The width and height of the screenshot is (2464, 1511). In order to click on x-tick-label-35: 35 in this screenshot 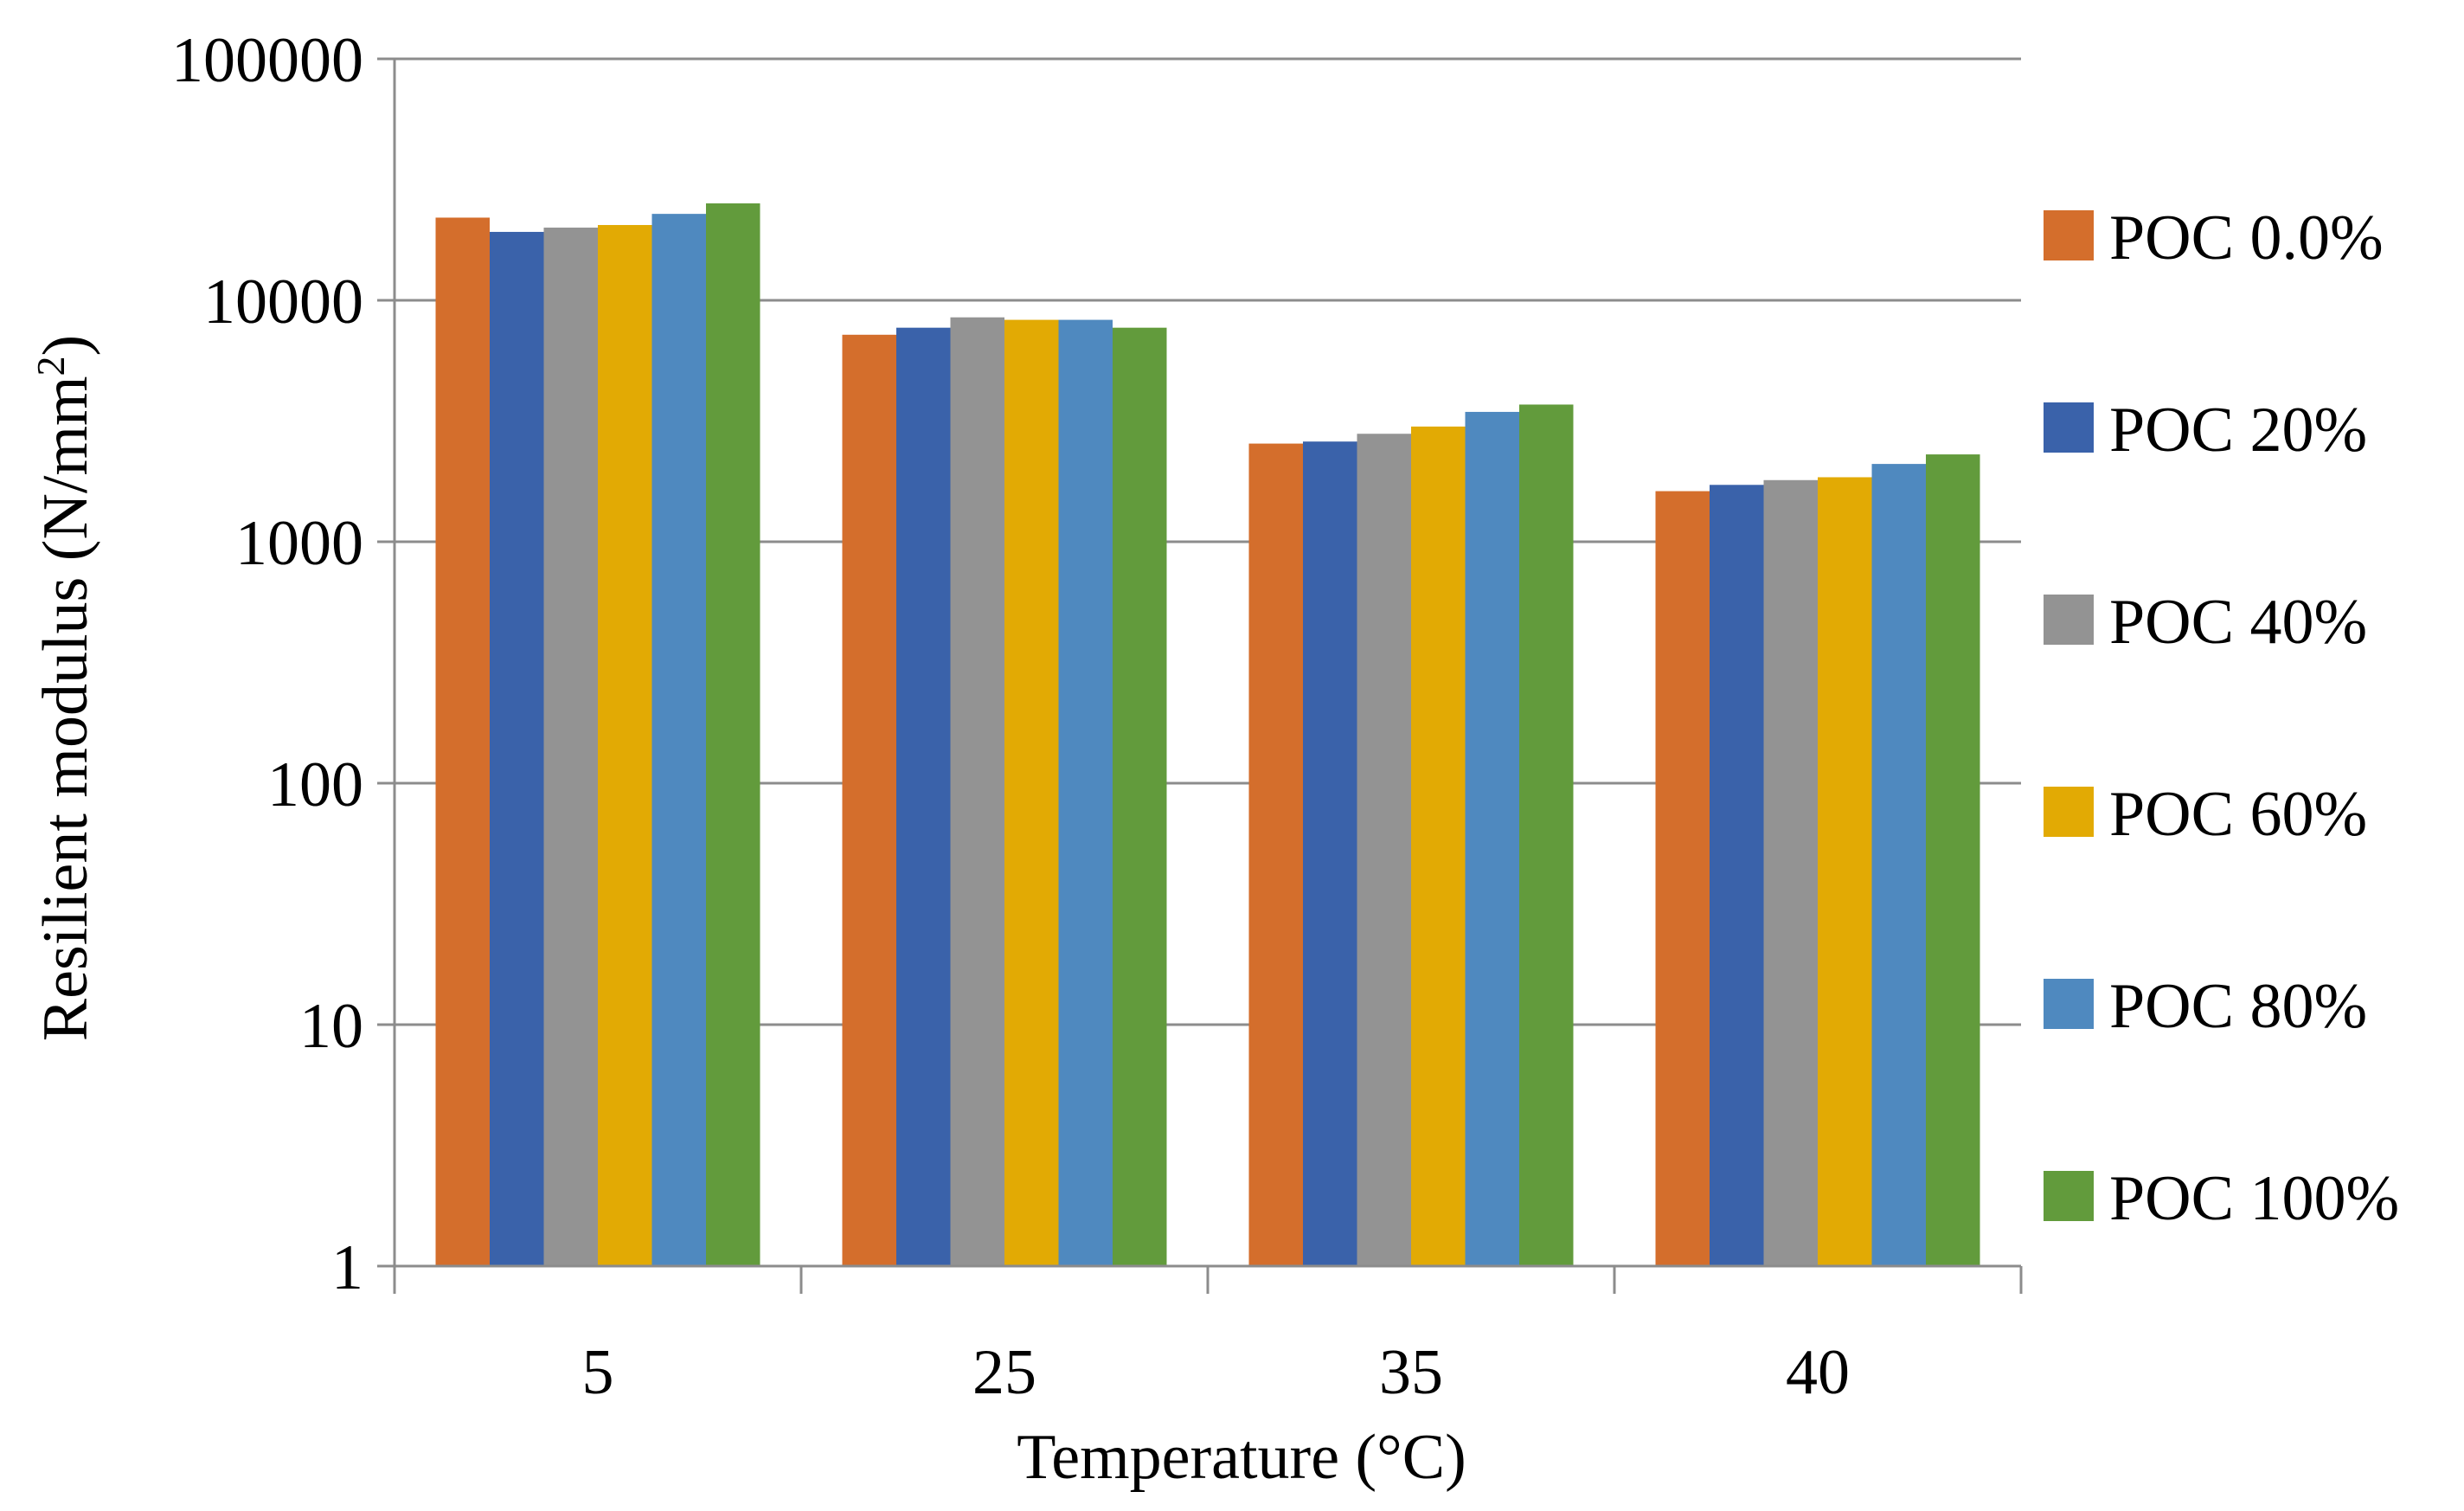, I will do `click(1411, 1372)`.